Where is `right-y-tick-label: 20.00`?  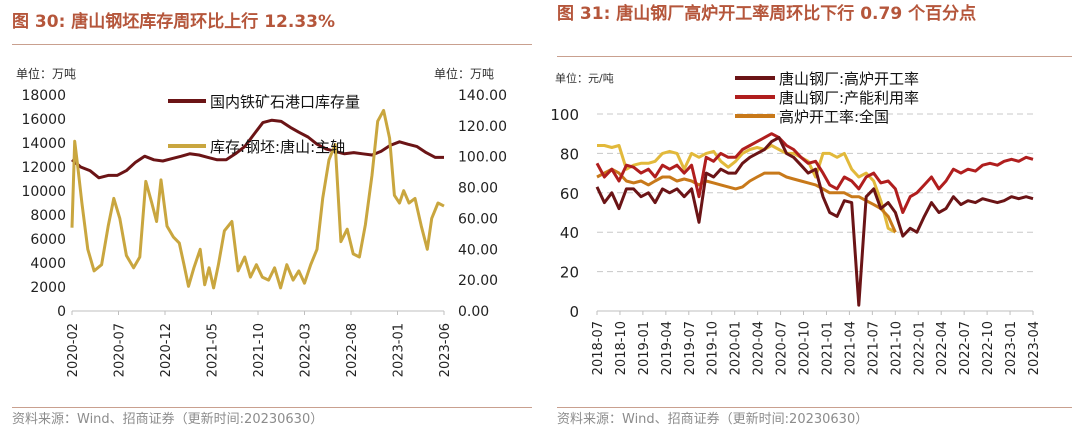
right-y-tick-label: 20.00 is located at coordinates (478, 281).